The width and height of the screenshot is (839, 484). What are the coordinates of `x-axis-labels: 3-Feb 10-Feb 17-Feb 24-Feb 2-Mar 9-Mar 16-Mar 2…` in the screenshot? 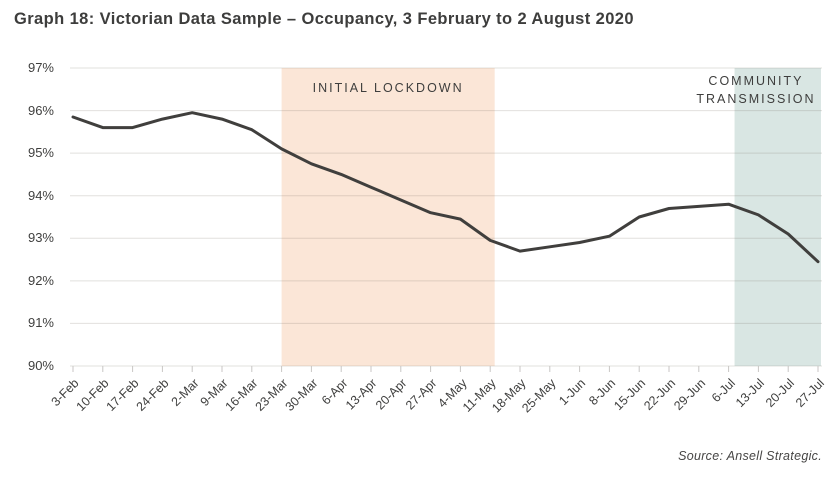 It's located at (438, 411).